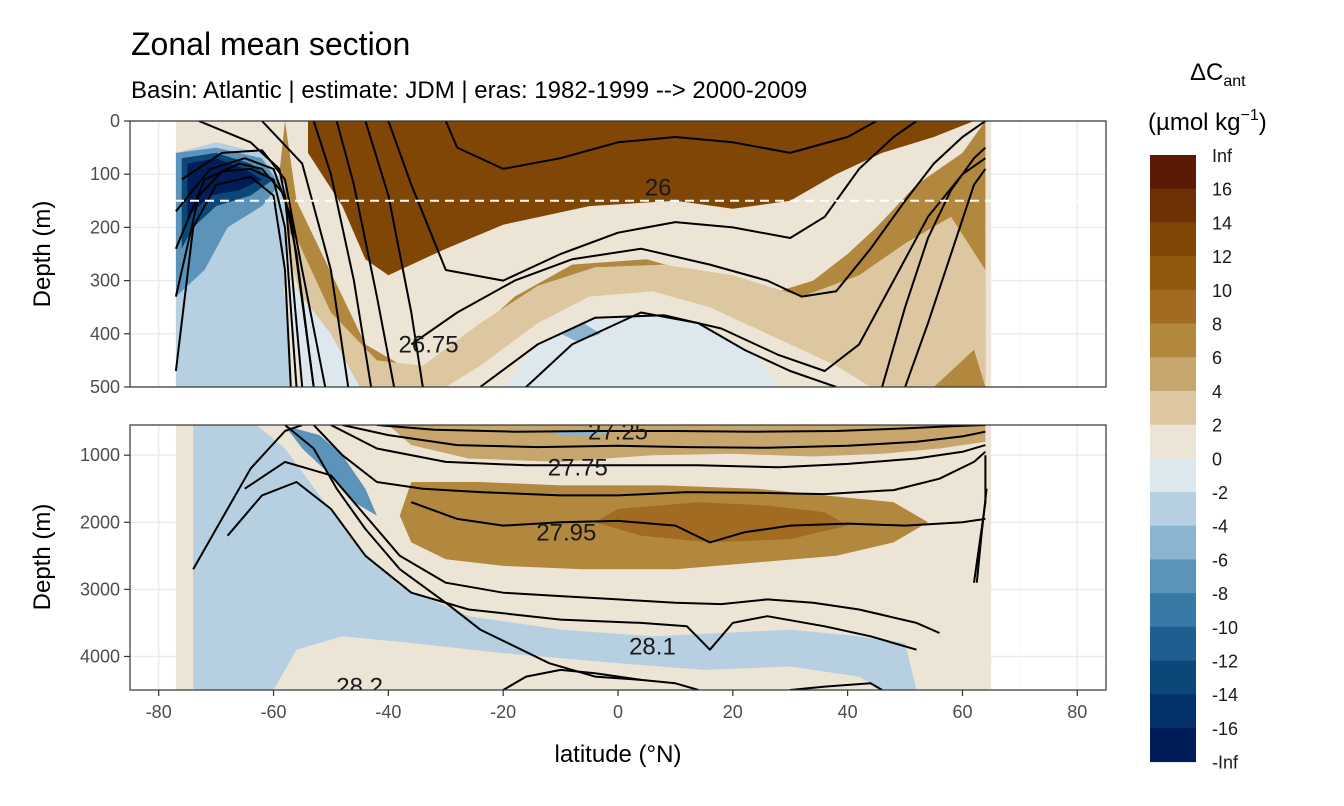 This screenshot has height=806, width=1344. I want to click on lower-y-ticks: 1000 2000 3000 4000, so click(105, 555).